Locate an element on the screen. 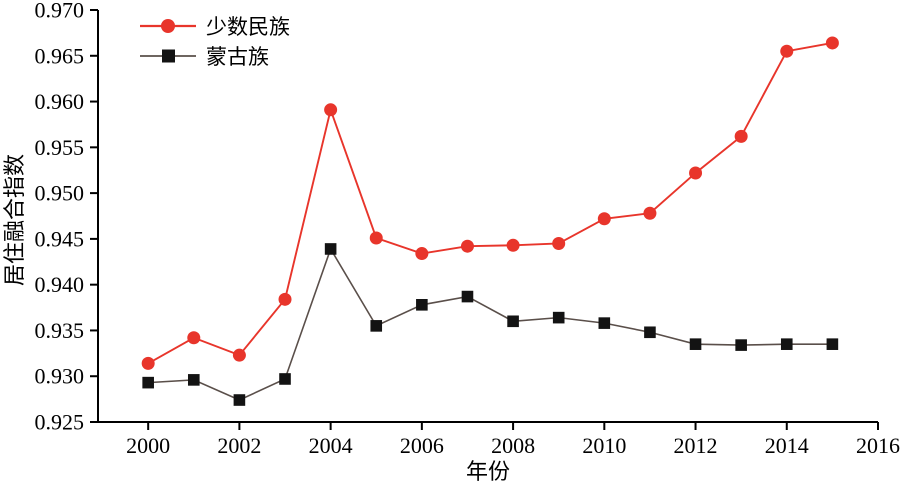  y-axis-title: 居住融合指数 is located at coordinates (14, 220).